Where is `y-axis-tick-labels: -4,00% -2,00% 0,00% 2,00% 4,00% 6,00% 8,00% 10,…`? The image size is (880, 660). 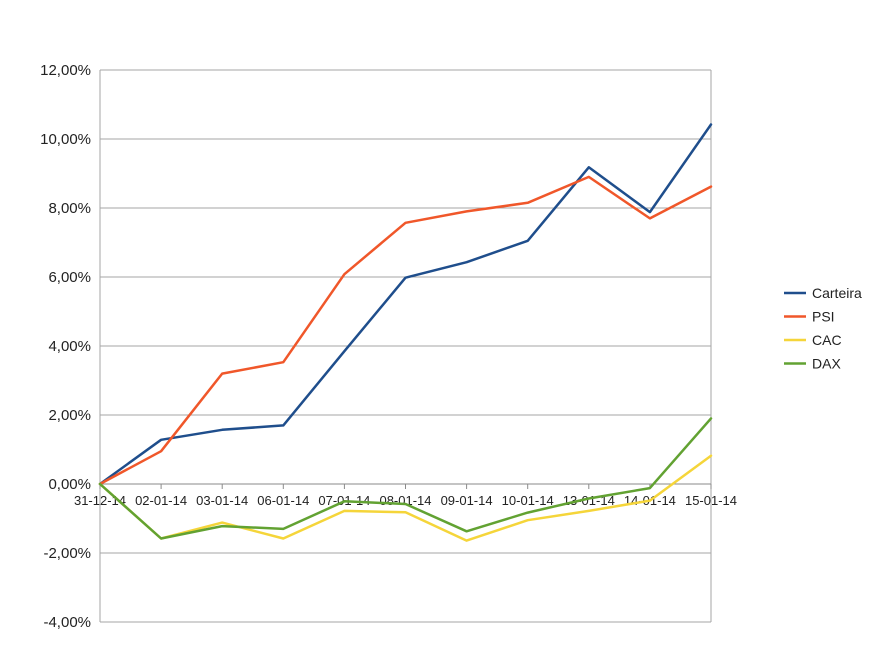 y-axis-tick-labels: -4,00% -2,00% 0,00% 2,00% 4,00% 6,00% 8,00% 10,… is located at coordinates (65, 346).